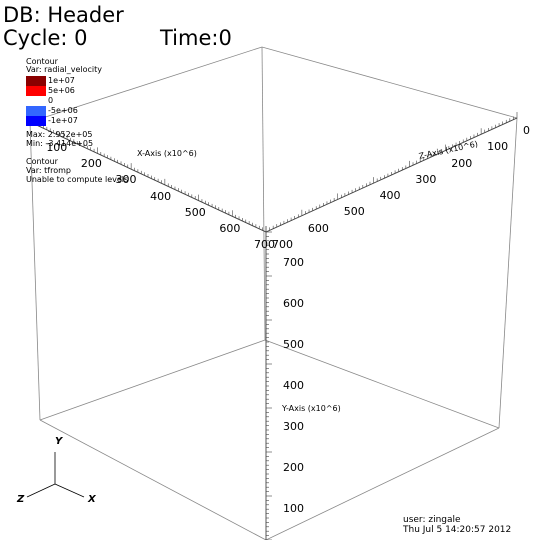 The height and width of the screenshot is (540, 540). What do you see at coordinates (390, 196) in the screenshot?
I see `z-axis-tick-label: 400` at bounding box center [390, 196].